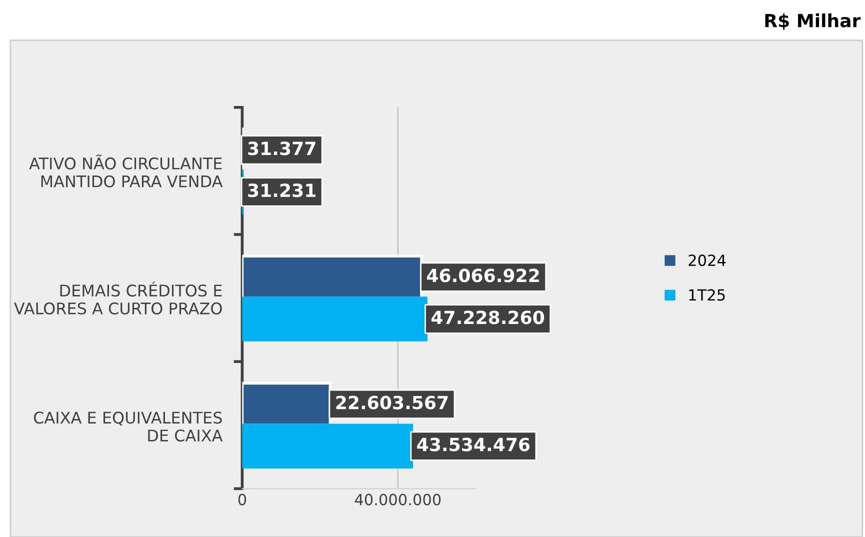 This screenshot has width=865, height=537. What do you see at coordinates (707, 295) in the screenshot?
I see `legend-label: 1T25` at bounding box center [707, 295].